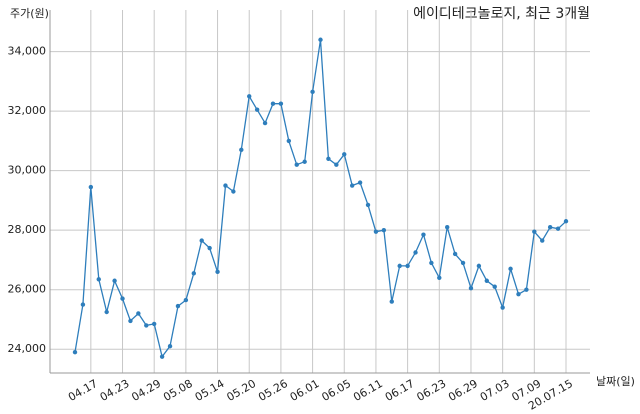  I want to click on x-tick-label: 06.11, so click(368, 390).